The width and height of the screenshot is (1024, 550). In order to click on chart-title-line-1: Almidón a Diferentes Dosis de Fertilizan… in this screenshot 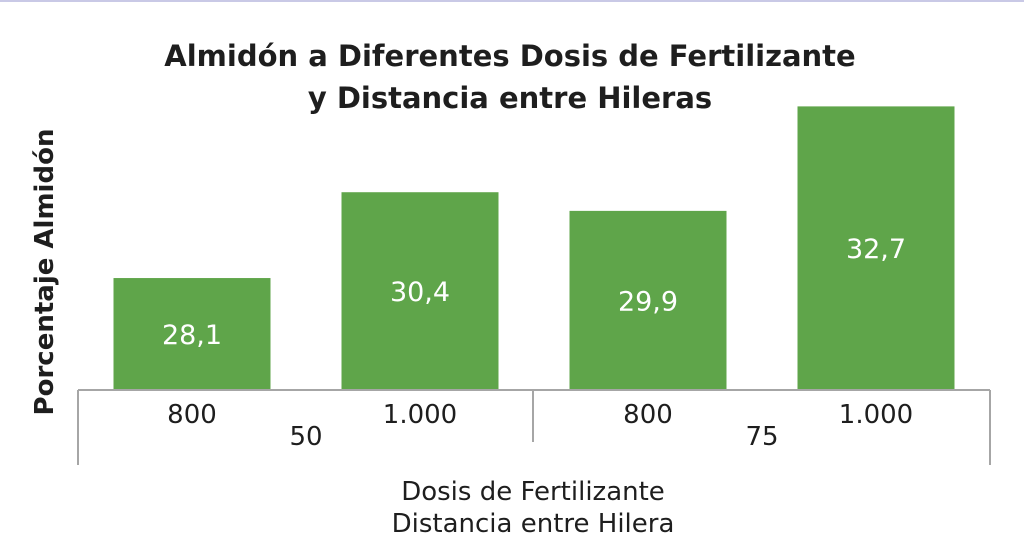, I will do `click(509, 56)`.